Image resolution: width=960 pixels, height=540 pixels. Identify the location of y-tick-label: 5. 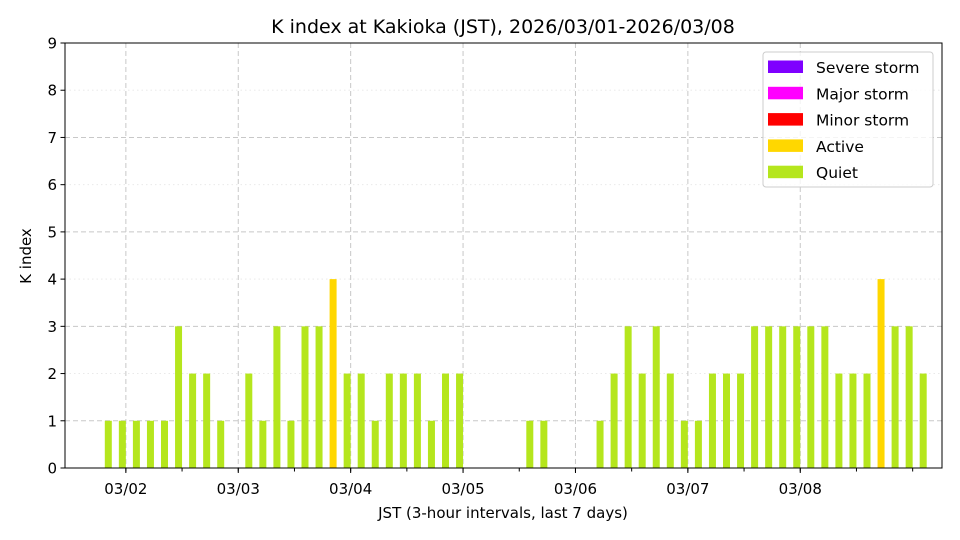
(52, 232).